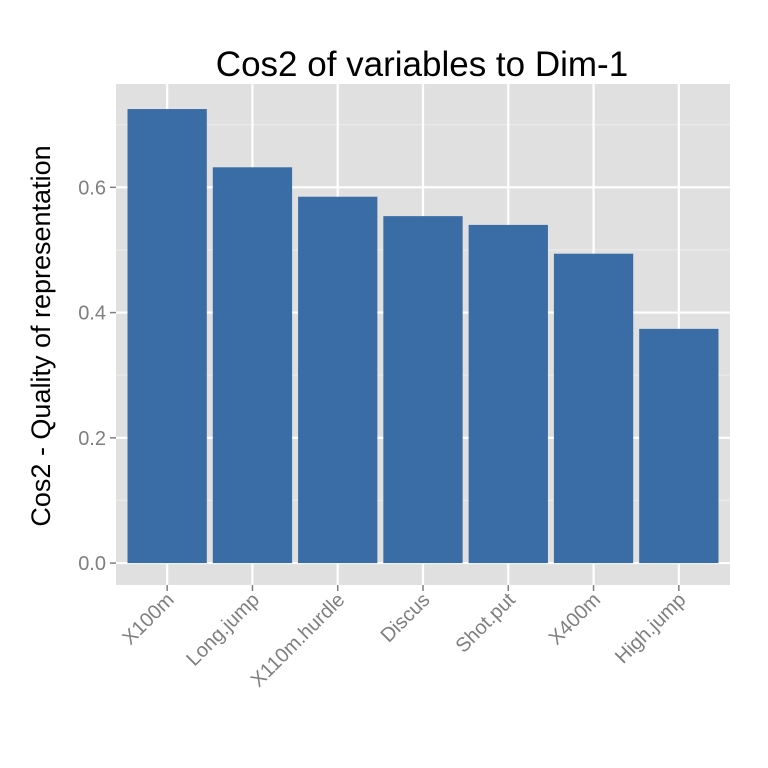  What do you see at coordinates (423, 390) in the screenshot?
I see `bar-discus` at bounding box center [423, 390].